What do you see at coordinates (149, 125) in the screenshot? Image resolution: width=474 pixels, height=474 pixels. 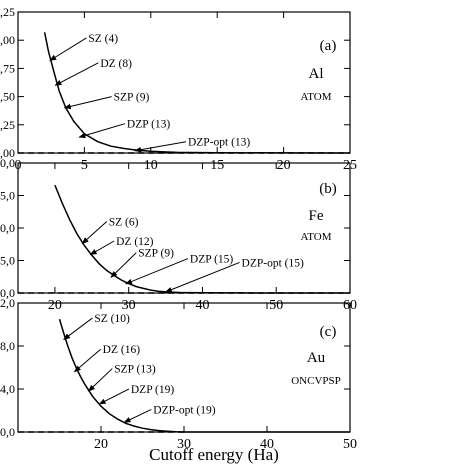 I see `annotation-label: DZP (13)` at bounding box center [149, 125].